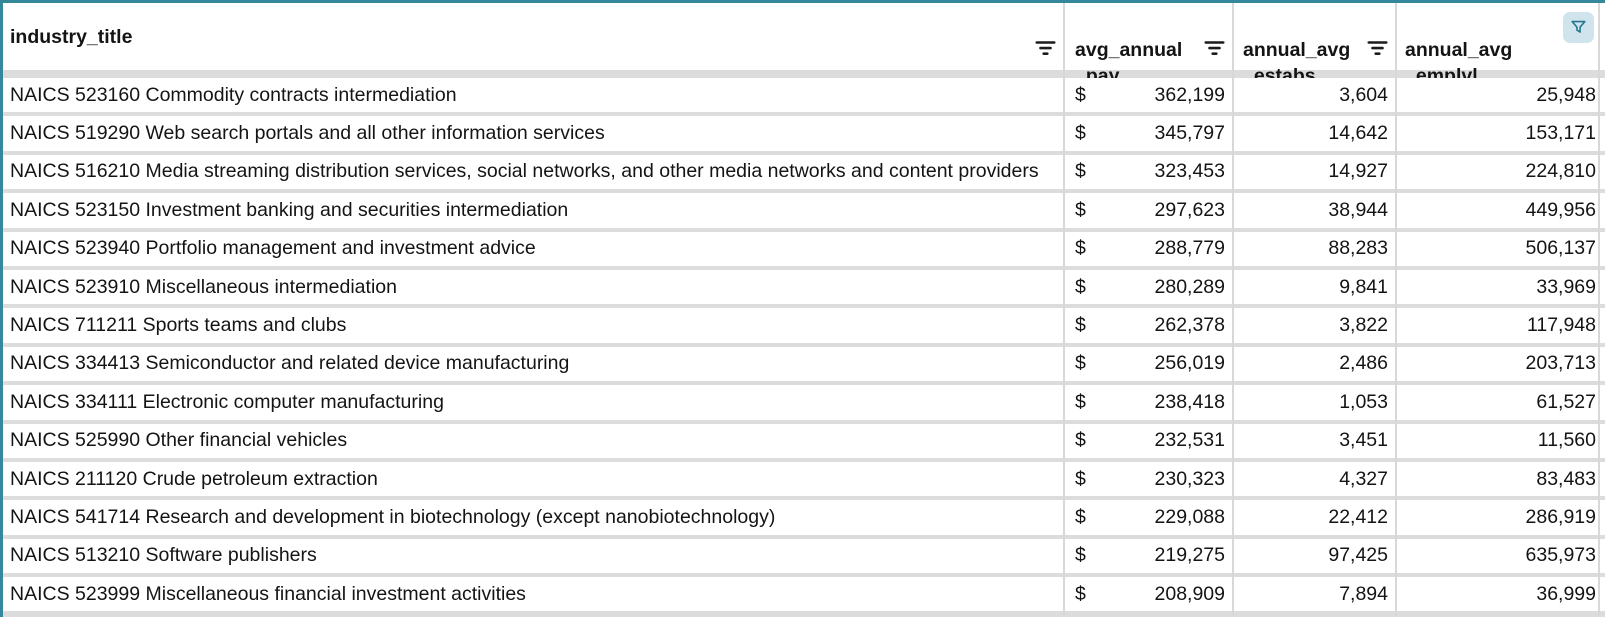 The height and width of the screenshot is (617, 1605). Describe the element at coordinates (1561, 248) in the screenshot. I see `emplvl-value: 506,137` at that location.